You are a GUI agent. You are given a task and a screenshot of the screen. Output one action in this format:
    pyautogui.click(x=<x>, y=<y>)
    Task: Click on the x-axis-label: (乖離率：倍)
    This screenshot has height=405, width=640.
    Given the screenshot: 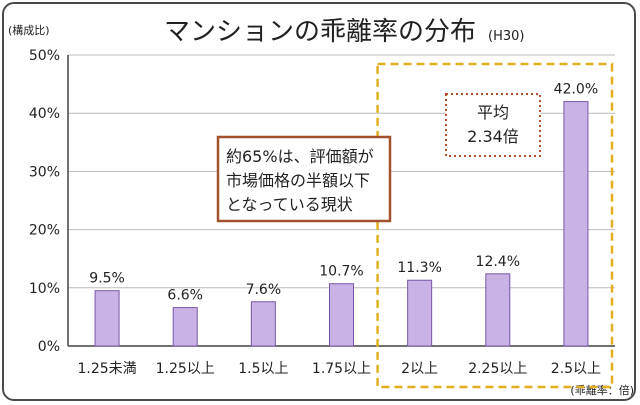 What is the action you would take?
    pyautogui.click(x=602, y=390)
    